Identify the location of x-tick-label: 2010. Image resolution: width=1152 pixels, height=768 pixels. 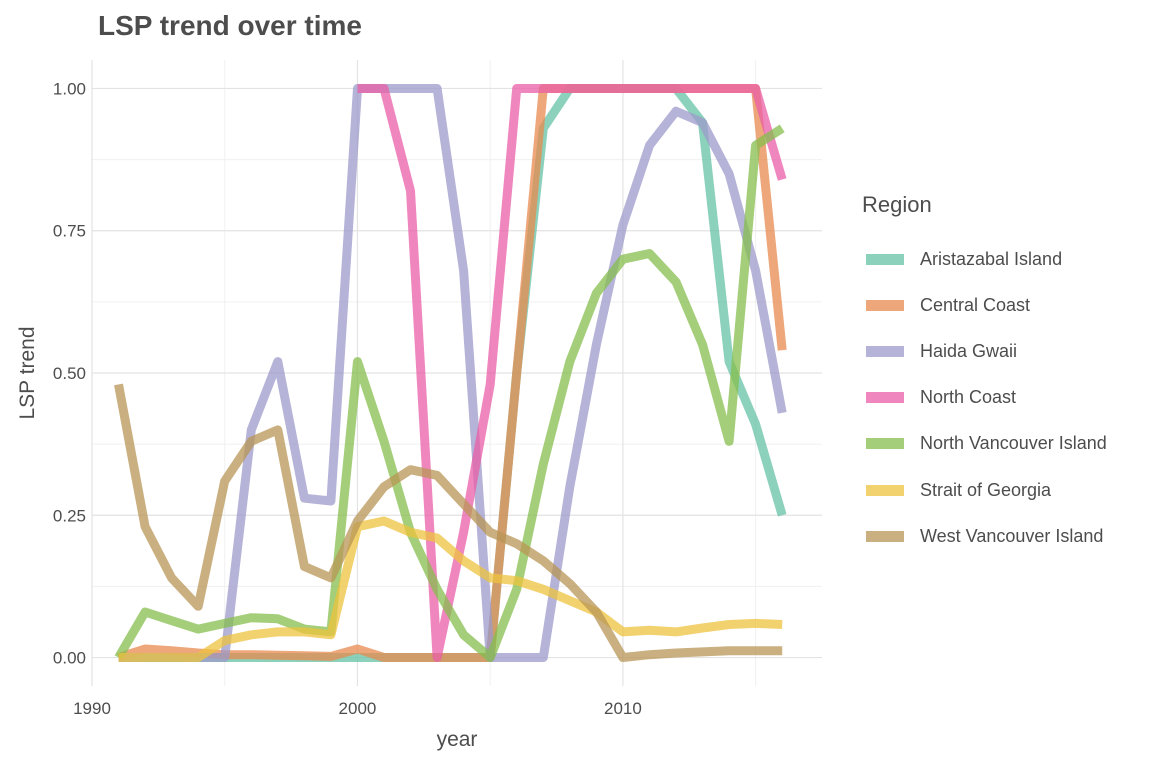
(623, 708).